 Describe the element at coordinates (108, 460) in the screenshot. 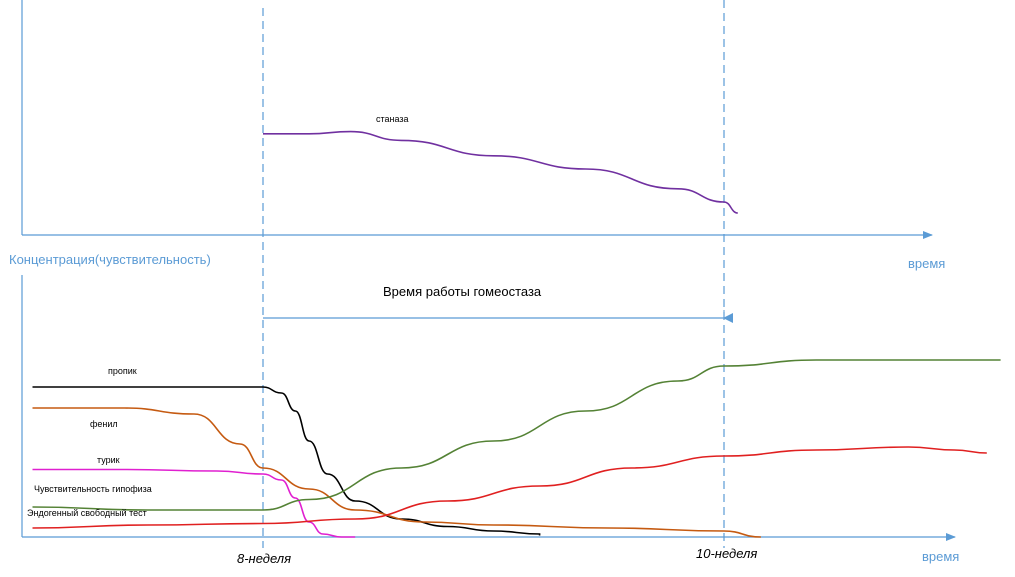

I see `series-label-turik: турик` at that location.